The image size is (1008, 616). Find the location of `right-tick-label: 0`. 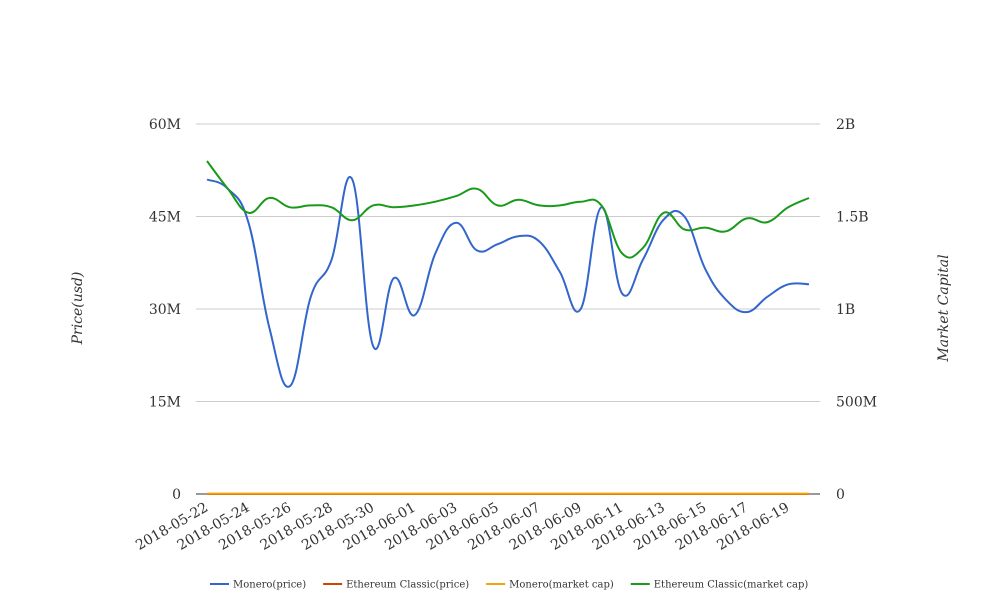

right-tick-label: 0 is located at coordinates (840, 495).